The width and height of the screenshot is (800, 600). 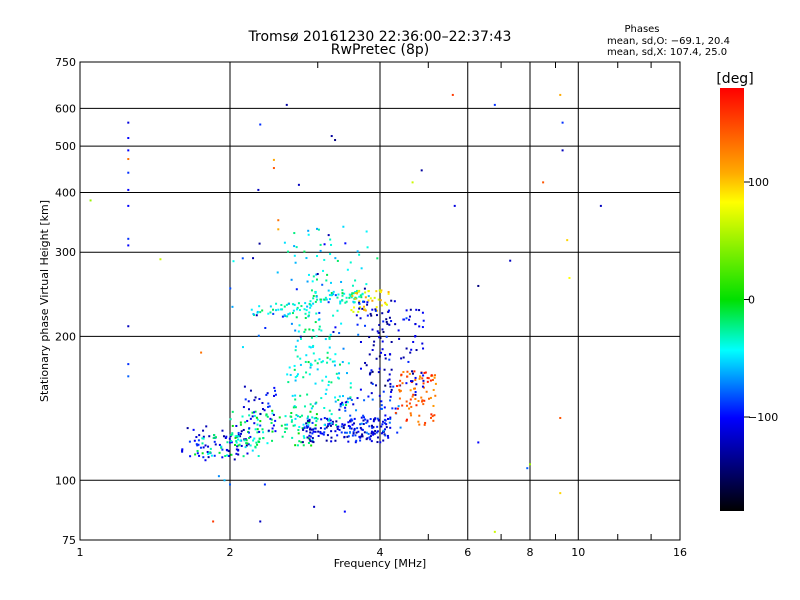 What do you see at coordinates (668, 41) in the screenshot?
I see `phases-o-stats: mean, sd,O: −69.1, 20.4` at bounding box center [668, 41].